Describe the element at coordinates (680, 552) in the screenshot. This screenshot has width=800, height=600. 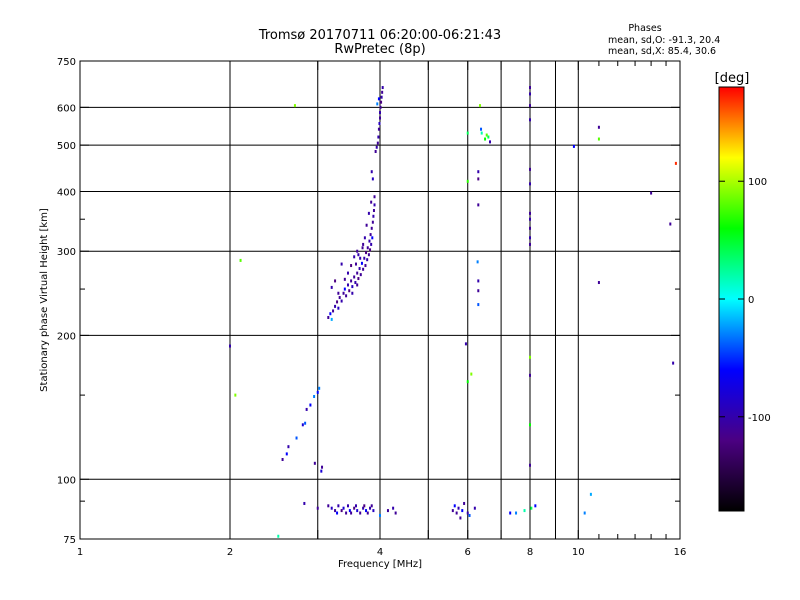
I see `x-tick-label: 16` at that location.